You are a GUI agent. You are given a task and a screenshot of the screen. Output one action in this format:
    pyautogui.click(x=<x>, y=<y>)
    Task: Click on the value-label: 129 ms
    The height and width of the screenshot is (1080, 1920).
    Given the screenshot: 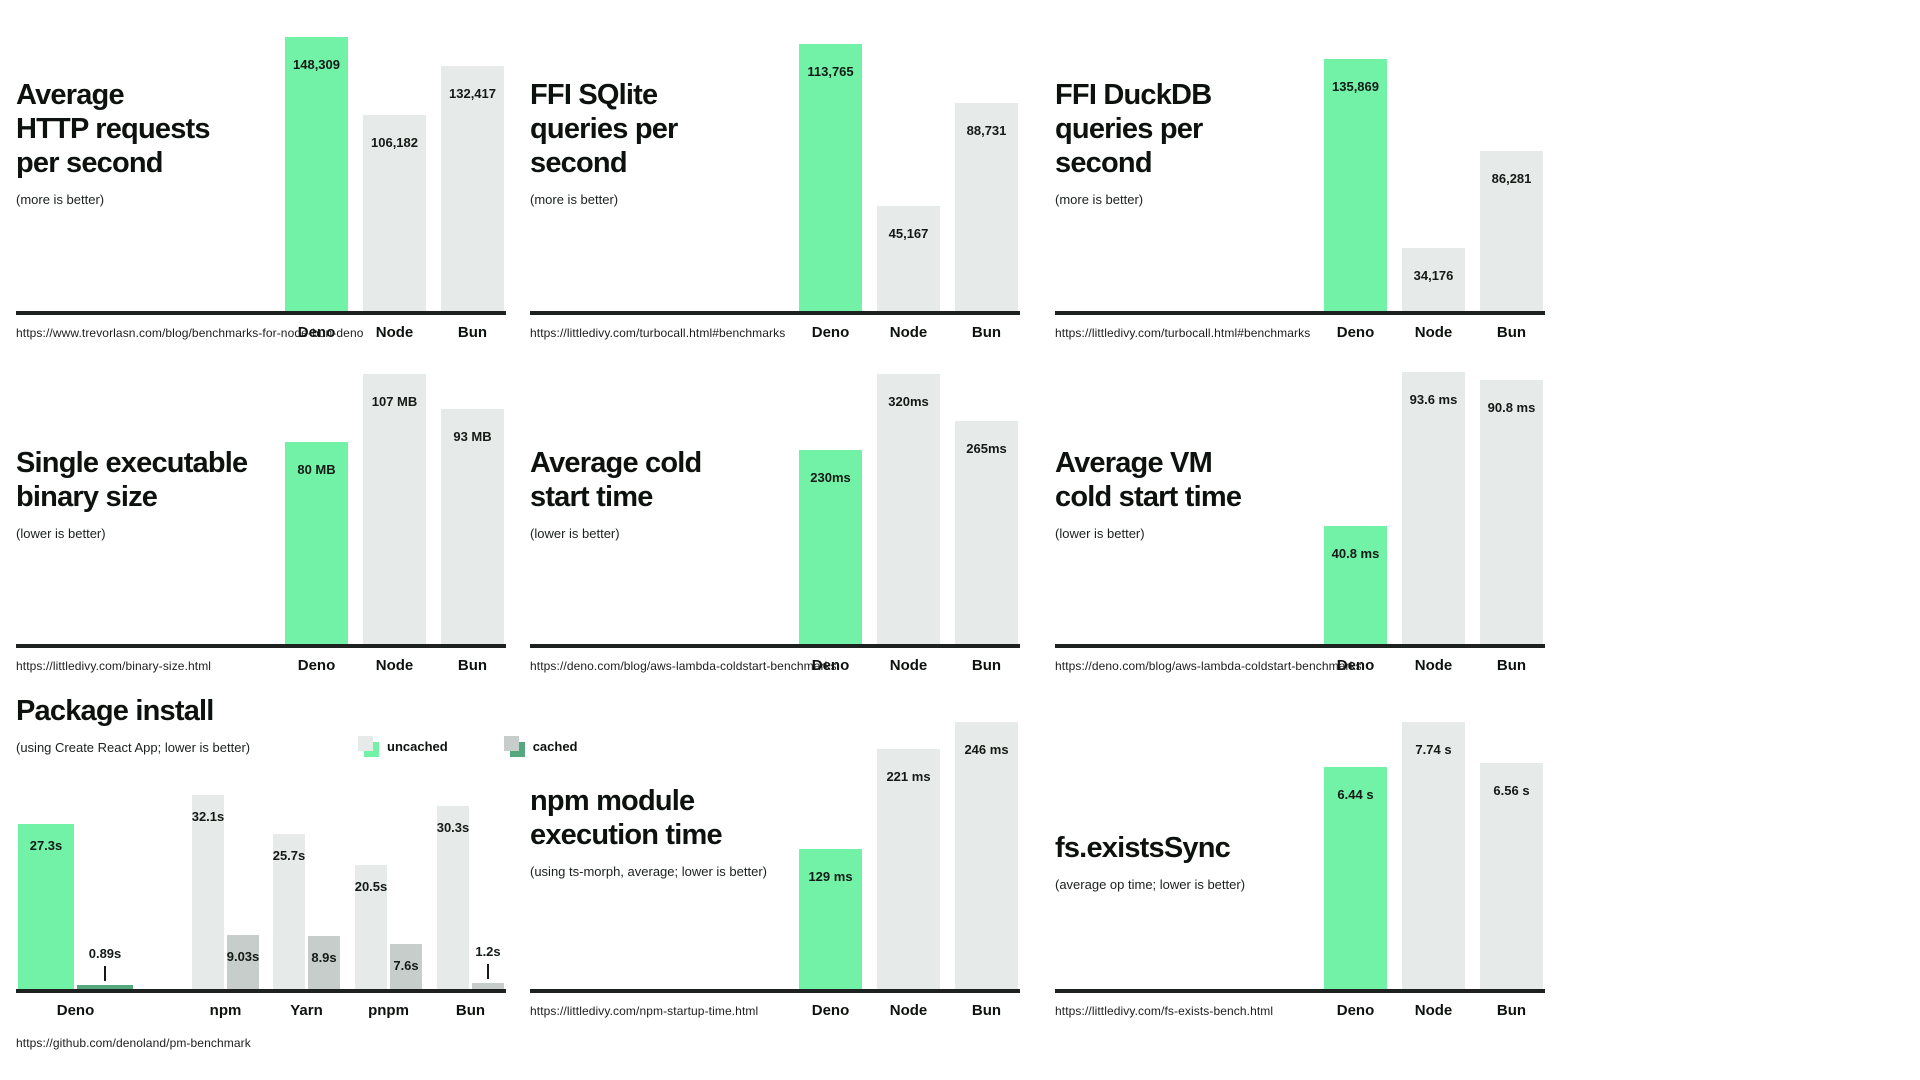 What is the action you would take?
    pyautogui.click(x=830, y=876)
    